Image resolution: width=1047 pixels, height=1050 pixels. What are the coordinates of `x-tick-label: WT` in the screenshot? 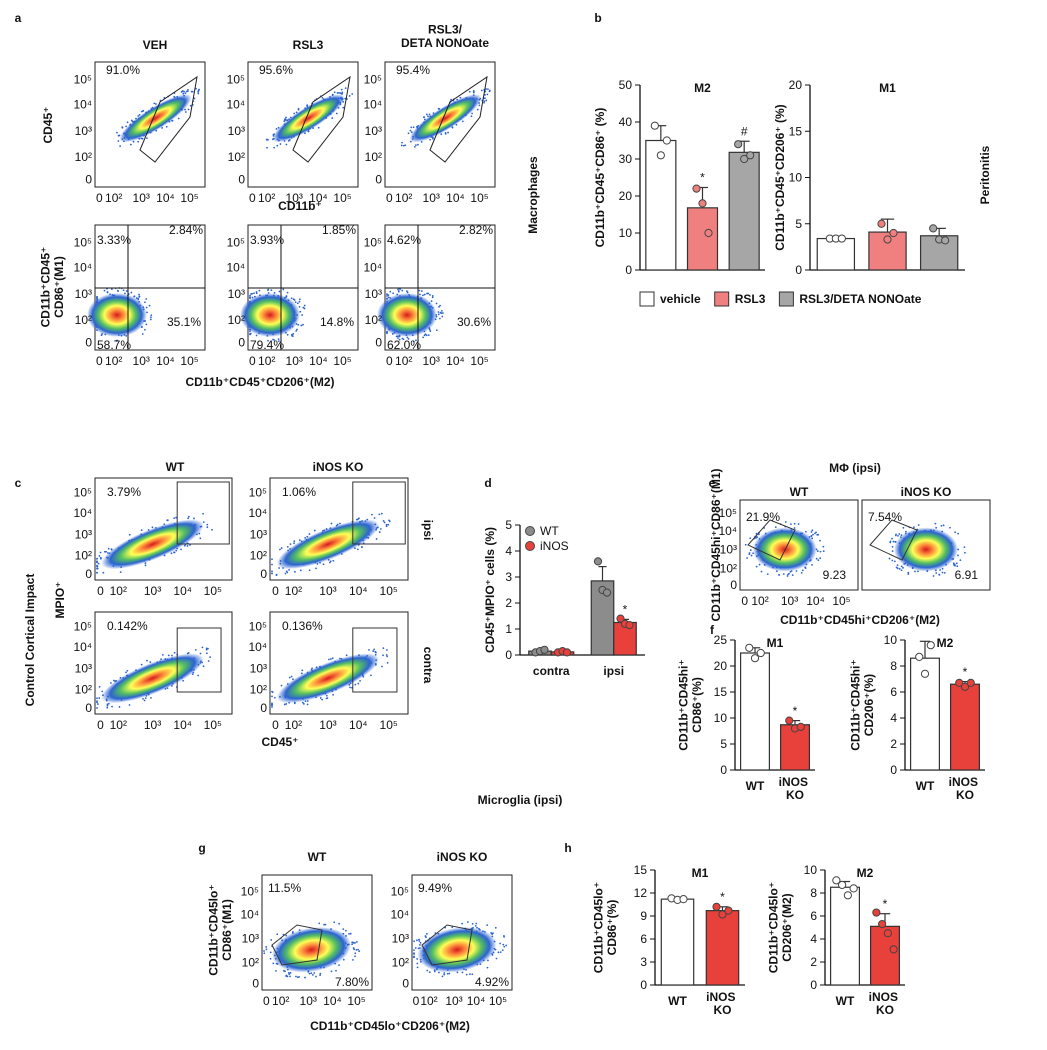 It's located at (677, 1001).